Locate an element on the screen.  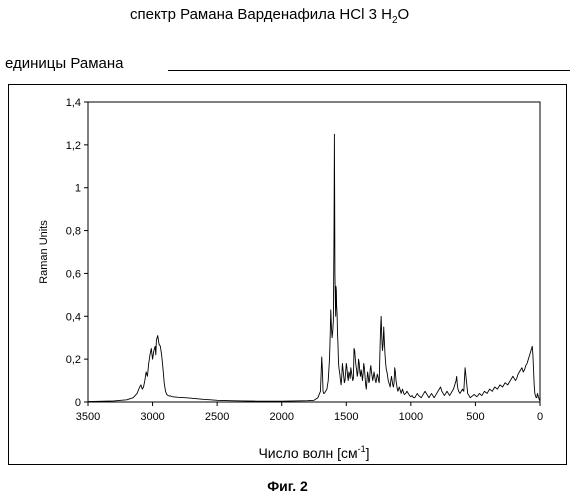
y-axis-ticks: 0 0,2 0,4 0,6 0,8 1 1,2 1,4 is located at coordinates (77, 253).